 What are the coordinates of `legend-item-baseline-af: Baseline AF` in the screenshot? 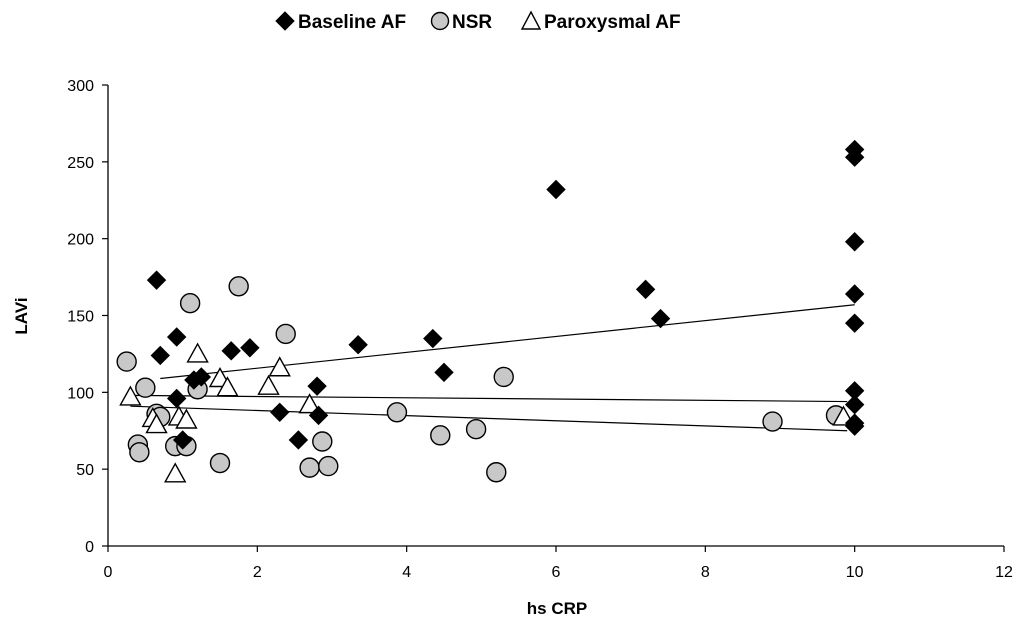 It's located at (340, 22).